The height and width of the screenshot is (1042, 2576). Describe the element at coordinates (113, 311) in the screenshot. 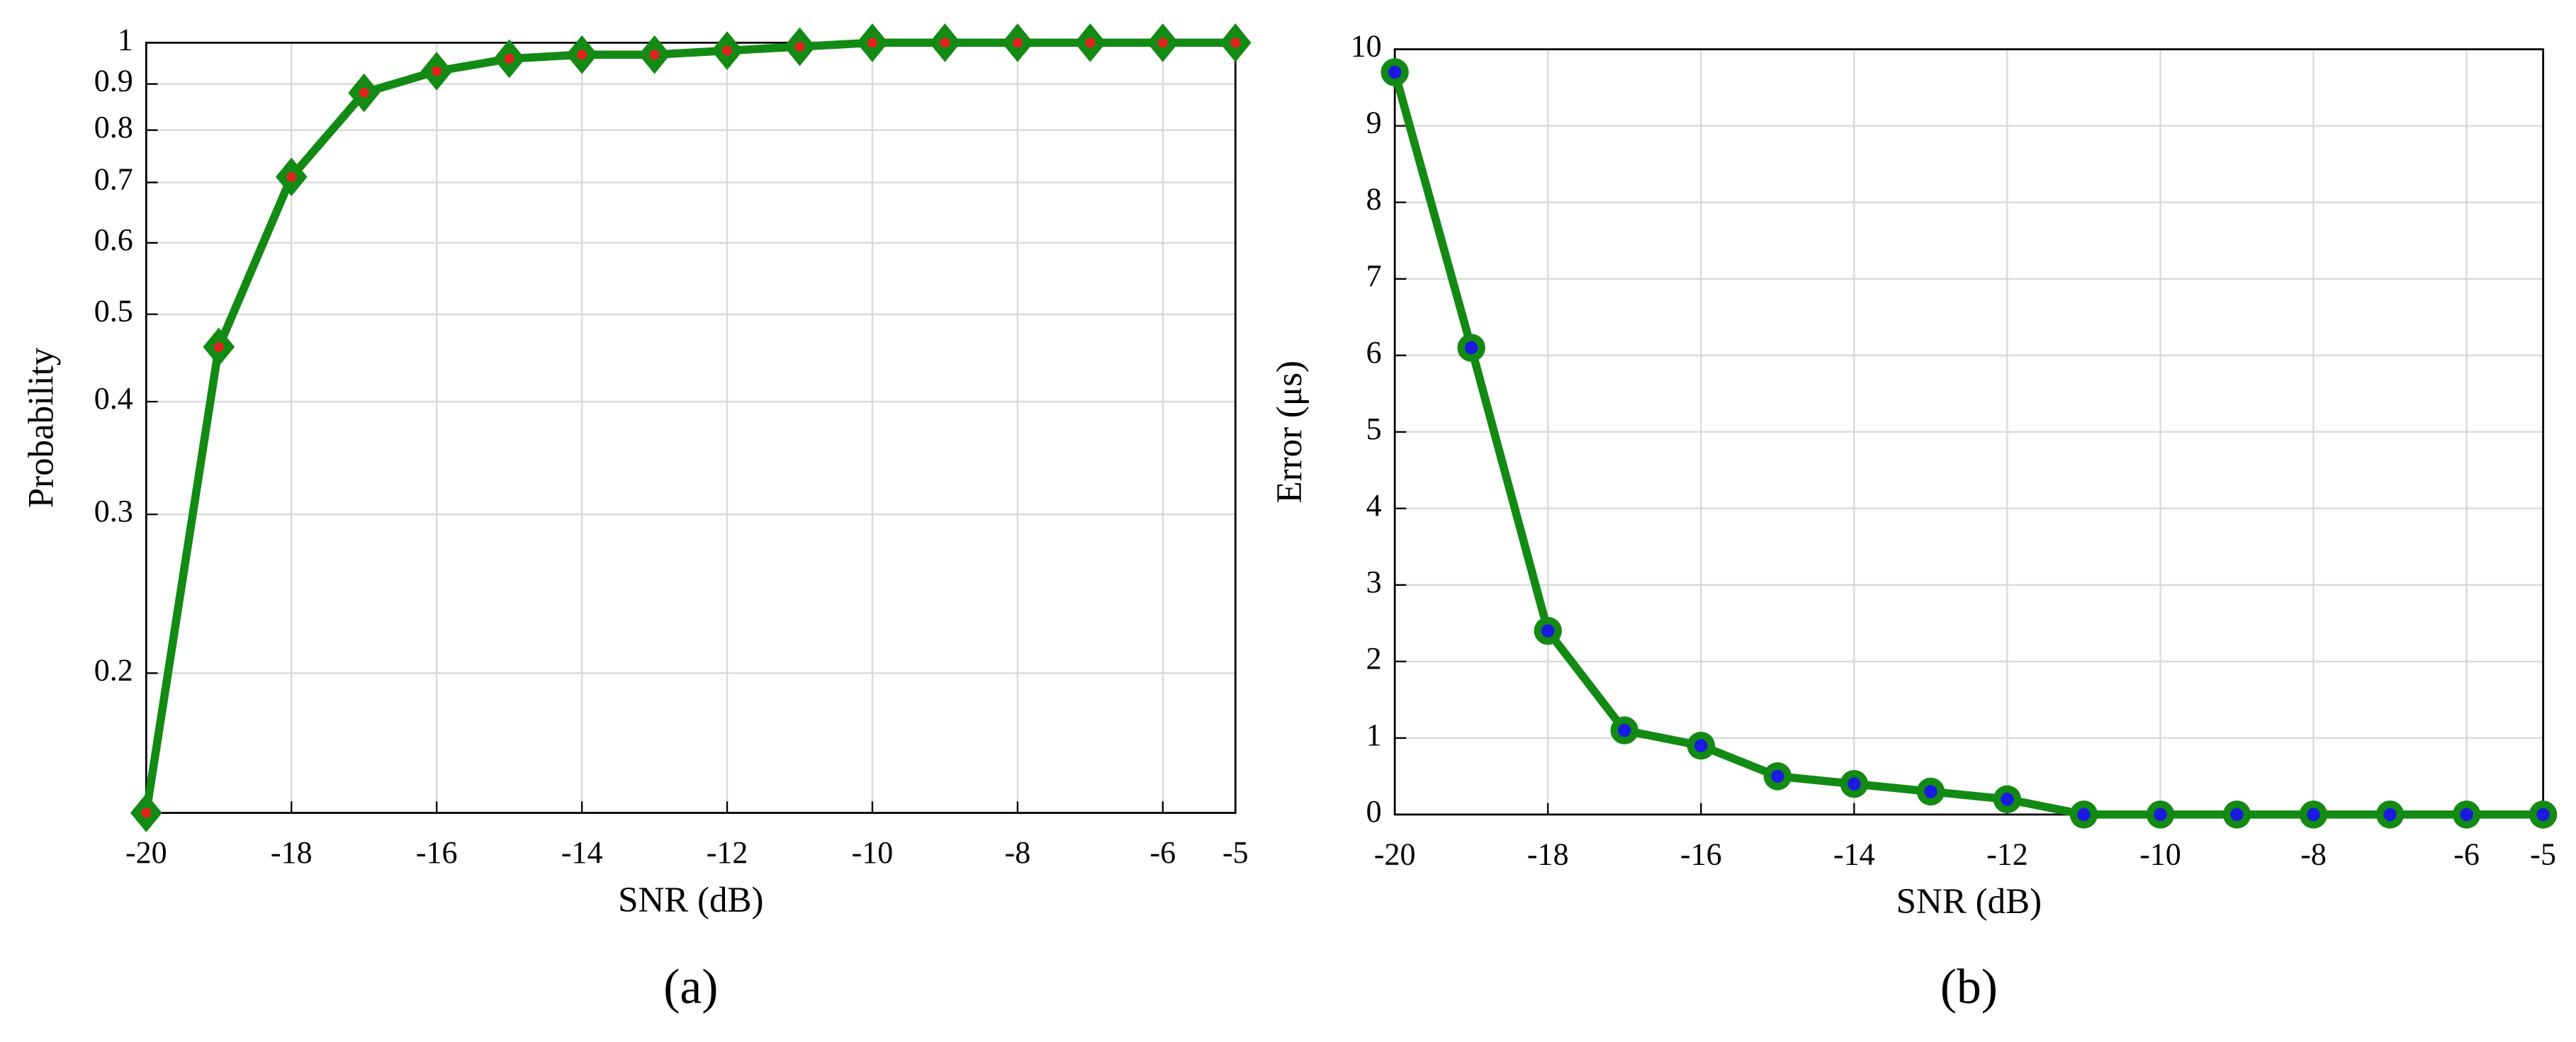

I see `y-tick-label: 0.5` at that location.